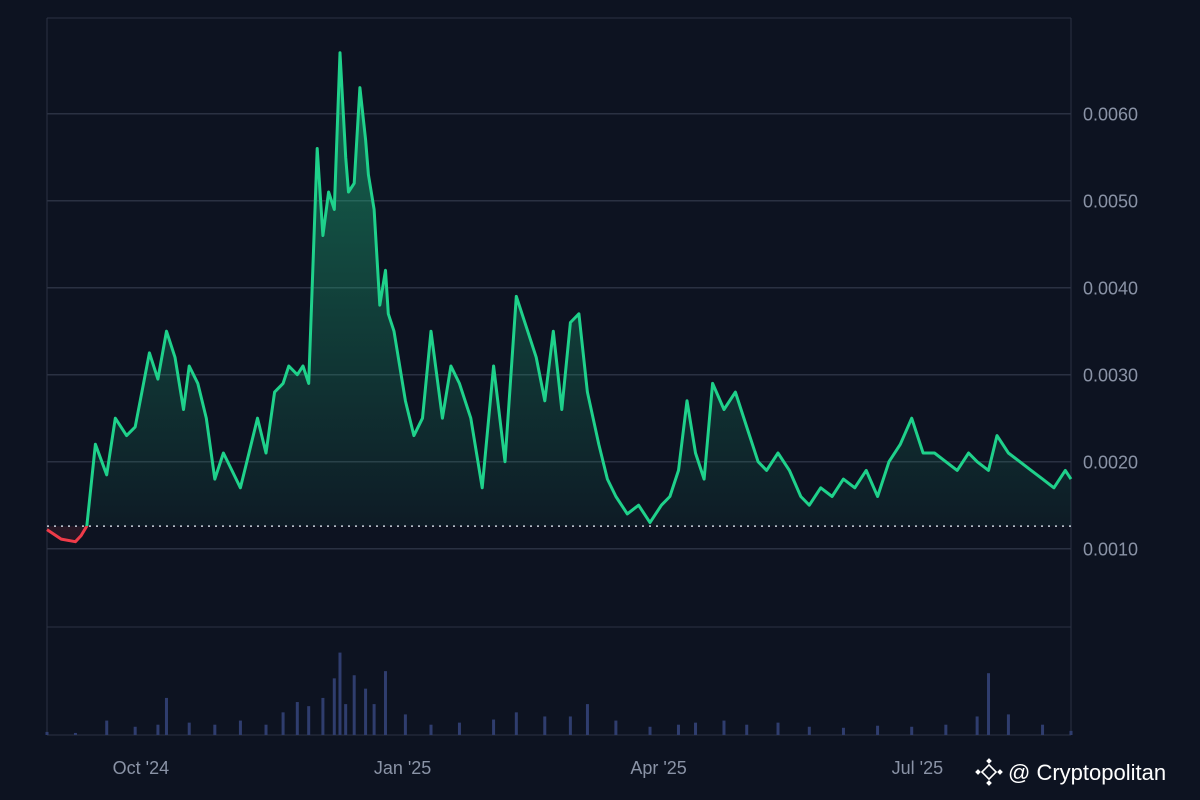  I want to click on y-tick-label: 0.0010, so click(1110, 550).